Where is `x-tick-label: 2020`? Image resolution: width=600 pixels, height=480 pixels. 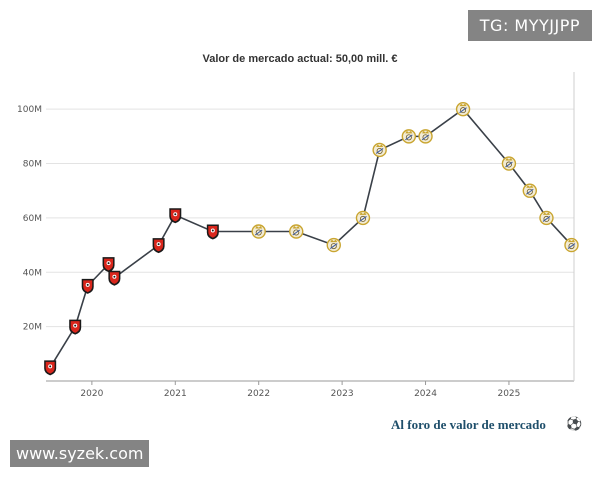 x-tick-label: 2020 is located at coordinates (91, 394).